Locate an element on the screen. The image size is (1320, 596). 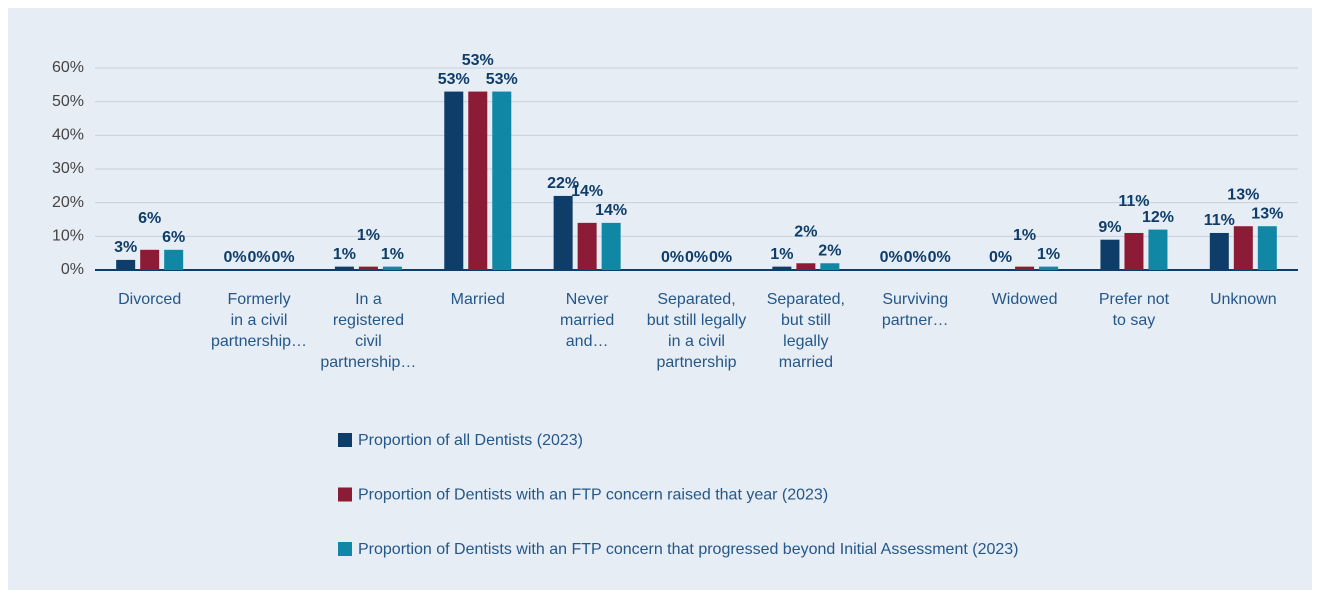
y-tick-label: 50% is located at coordinates (68, 101).